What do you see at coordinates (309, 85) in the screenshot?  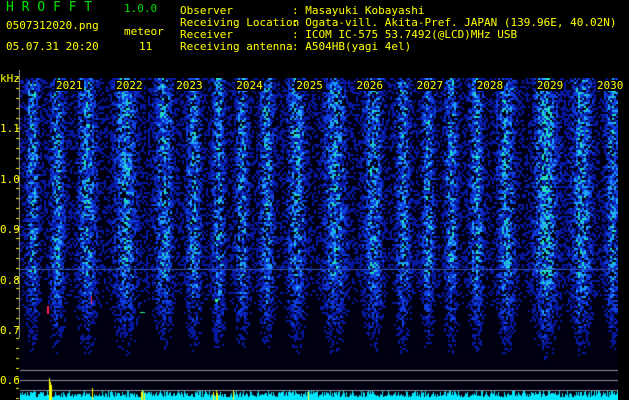 I see `x-axis-year-label: 2025` at bounding box center [309, 85].